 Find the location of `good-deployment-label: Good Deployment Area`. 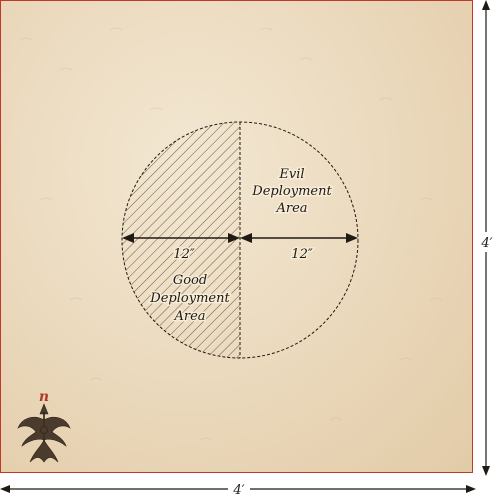

good-deployment-label: Good Deployment Area is located at coordinates (190, 299).